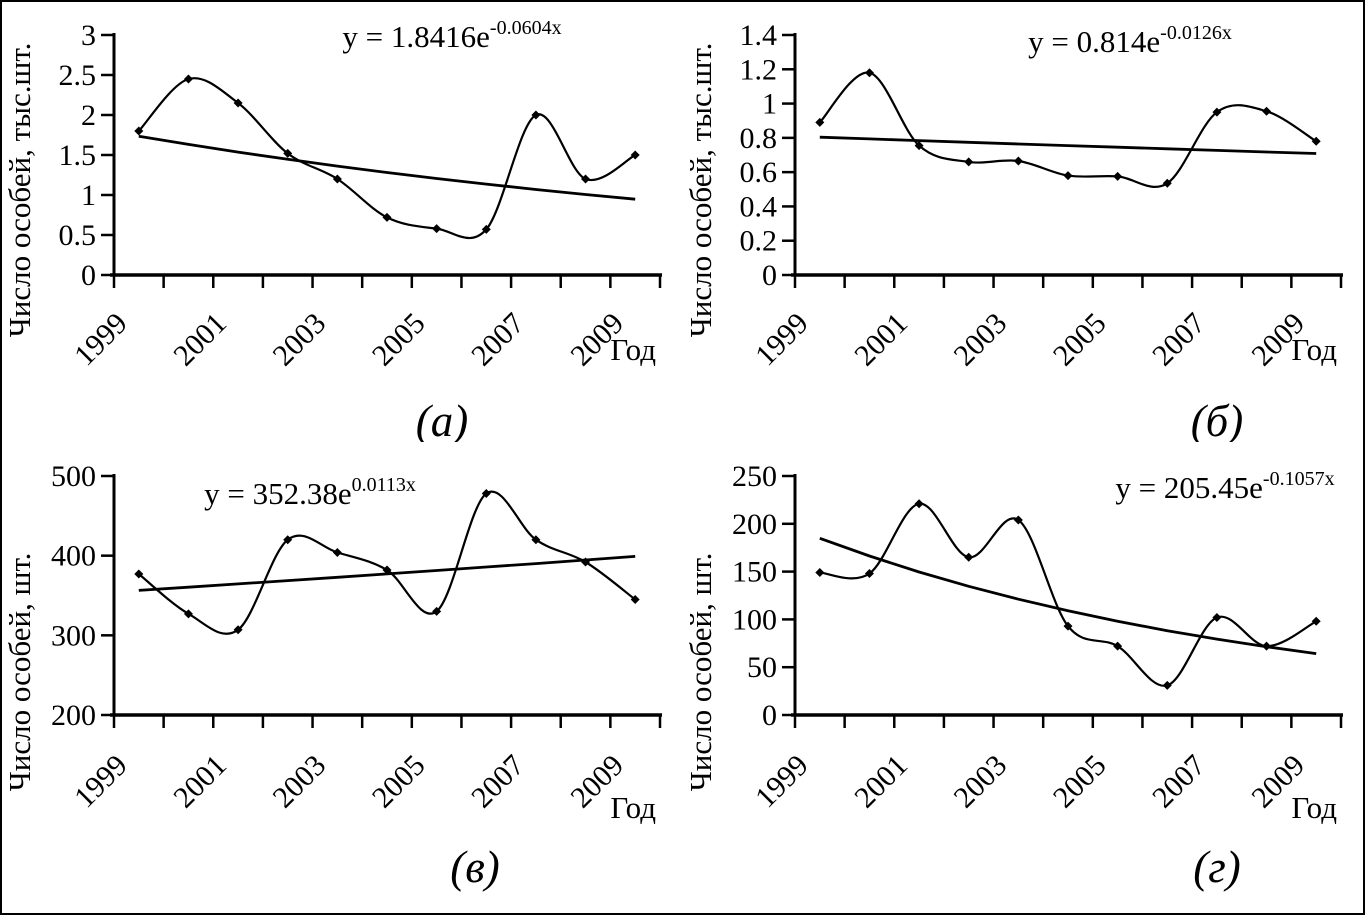 The height and width of the screenshot is (915, 1365). Describe the element at coordinates (762, 667) in the screenshot. I see `y-tick-label: 50` at that location.